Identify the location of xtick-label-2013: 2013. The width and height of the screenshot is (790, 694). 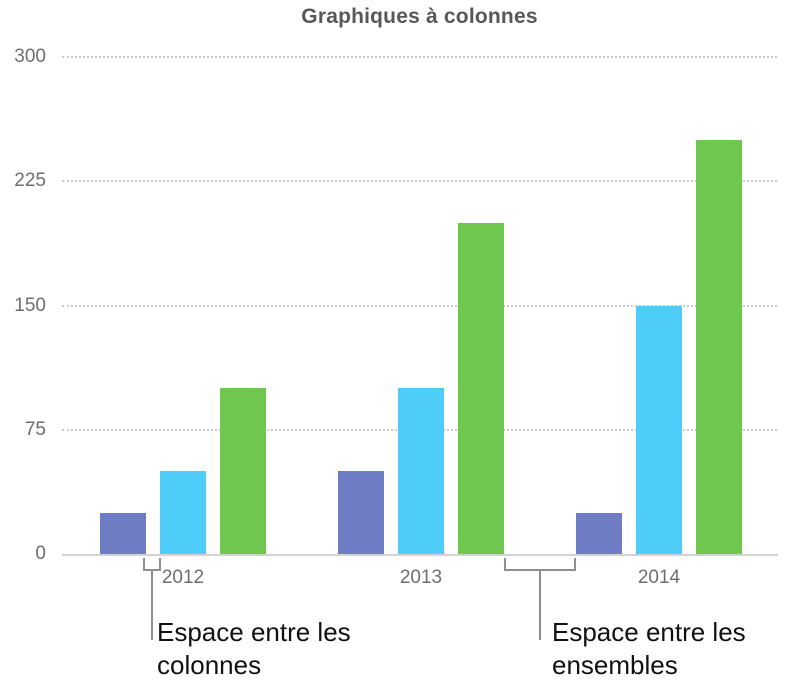
(421, 577).